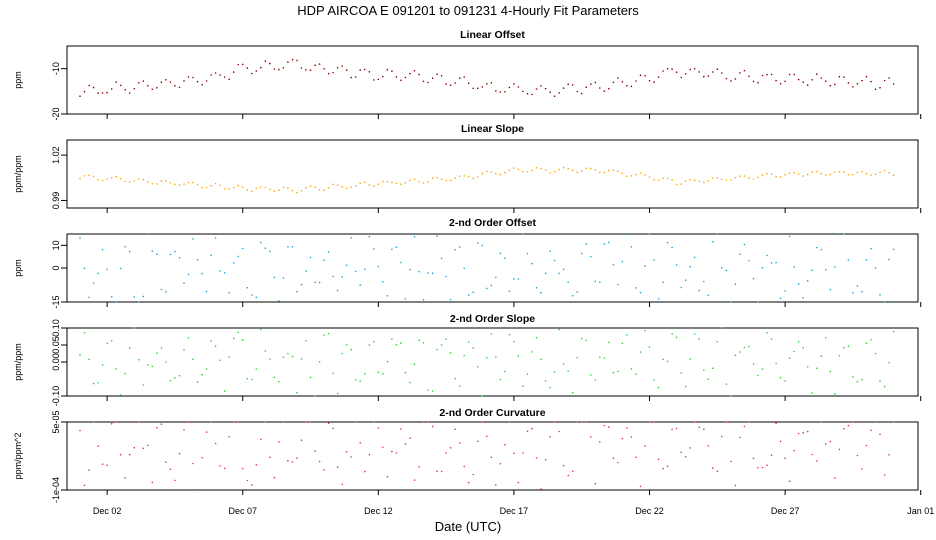 The height and width of the screenshot is (540, 936). I want to click on panel-3-points, so click(487, 268).